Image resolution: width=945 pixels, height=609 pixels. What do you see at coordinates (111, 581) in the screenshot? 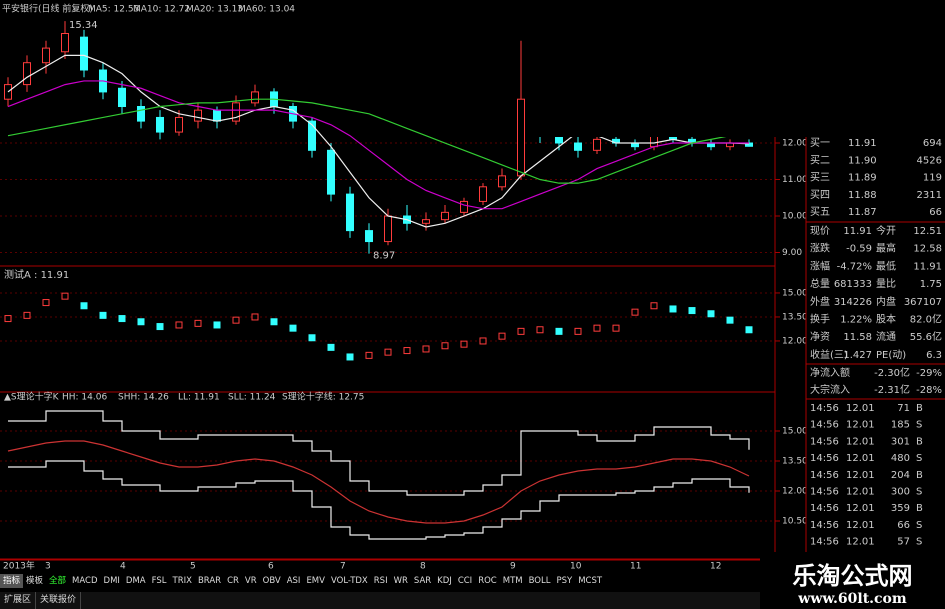
I see `tab: DMI` at bounding box center [111, 581].